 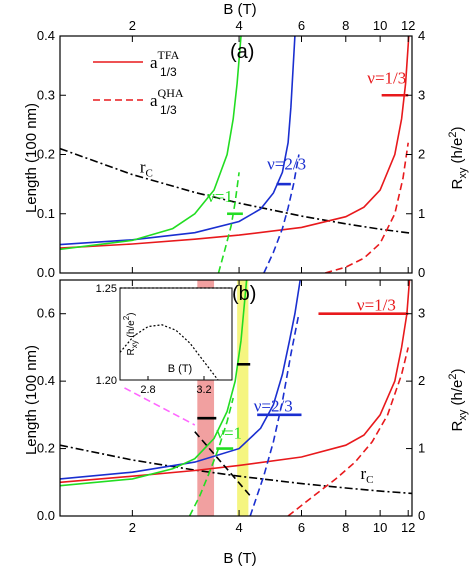 What do you see at coordinates (132, 25) in the screenshot?
I see `x-tick-label-top: 2` at bounding box center [132, 25].